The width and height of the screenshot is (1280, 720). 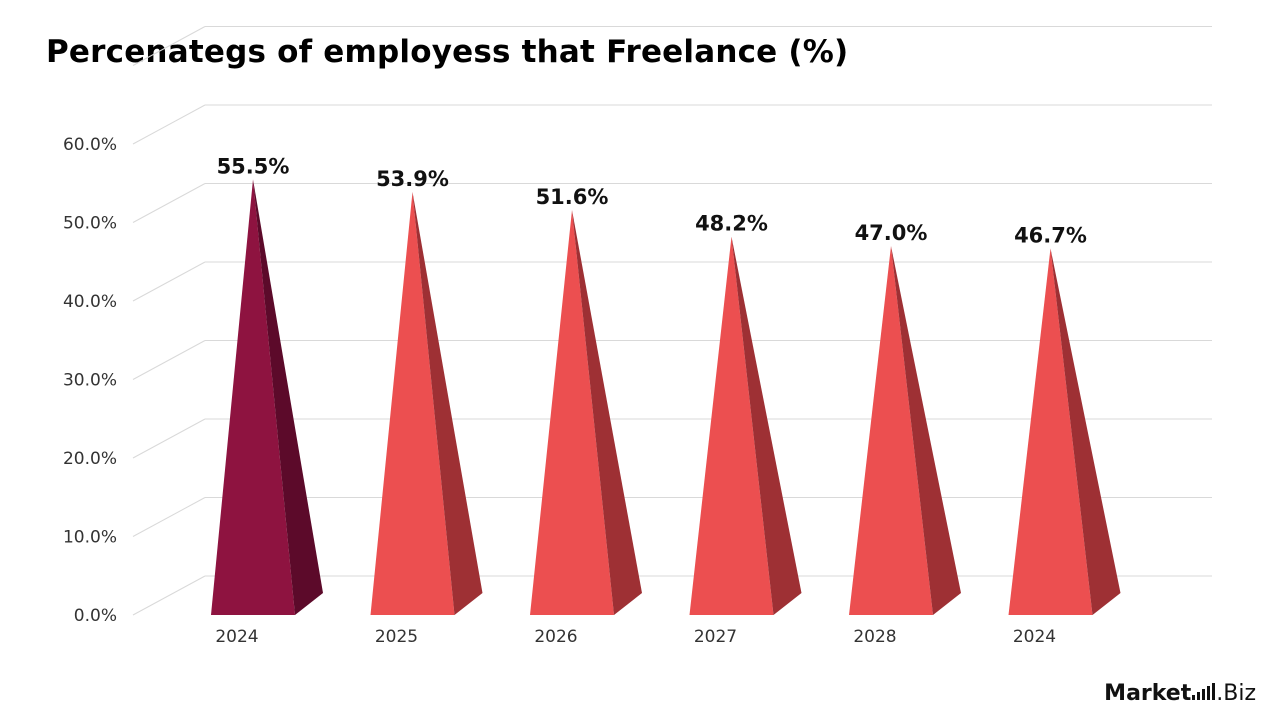 I want to click on data-label: 47.0%, so click(x=891, y=233).